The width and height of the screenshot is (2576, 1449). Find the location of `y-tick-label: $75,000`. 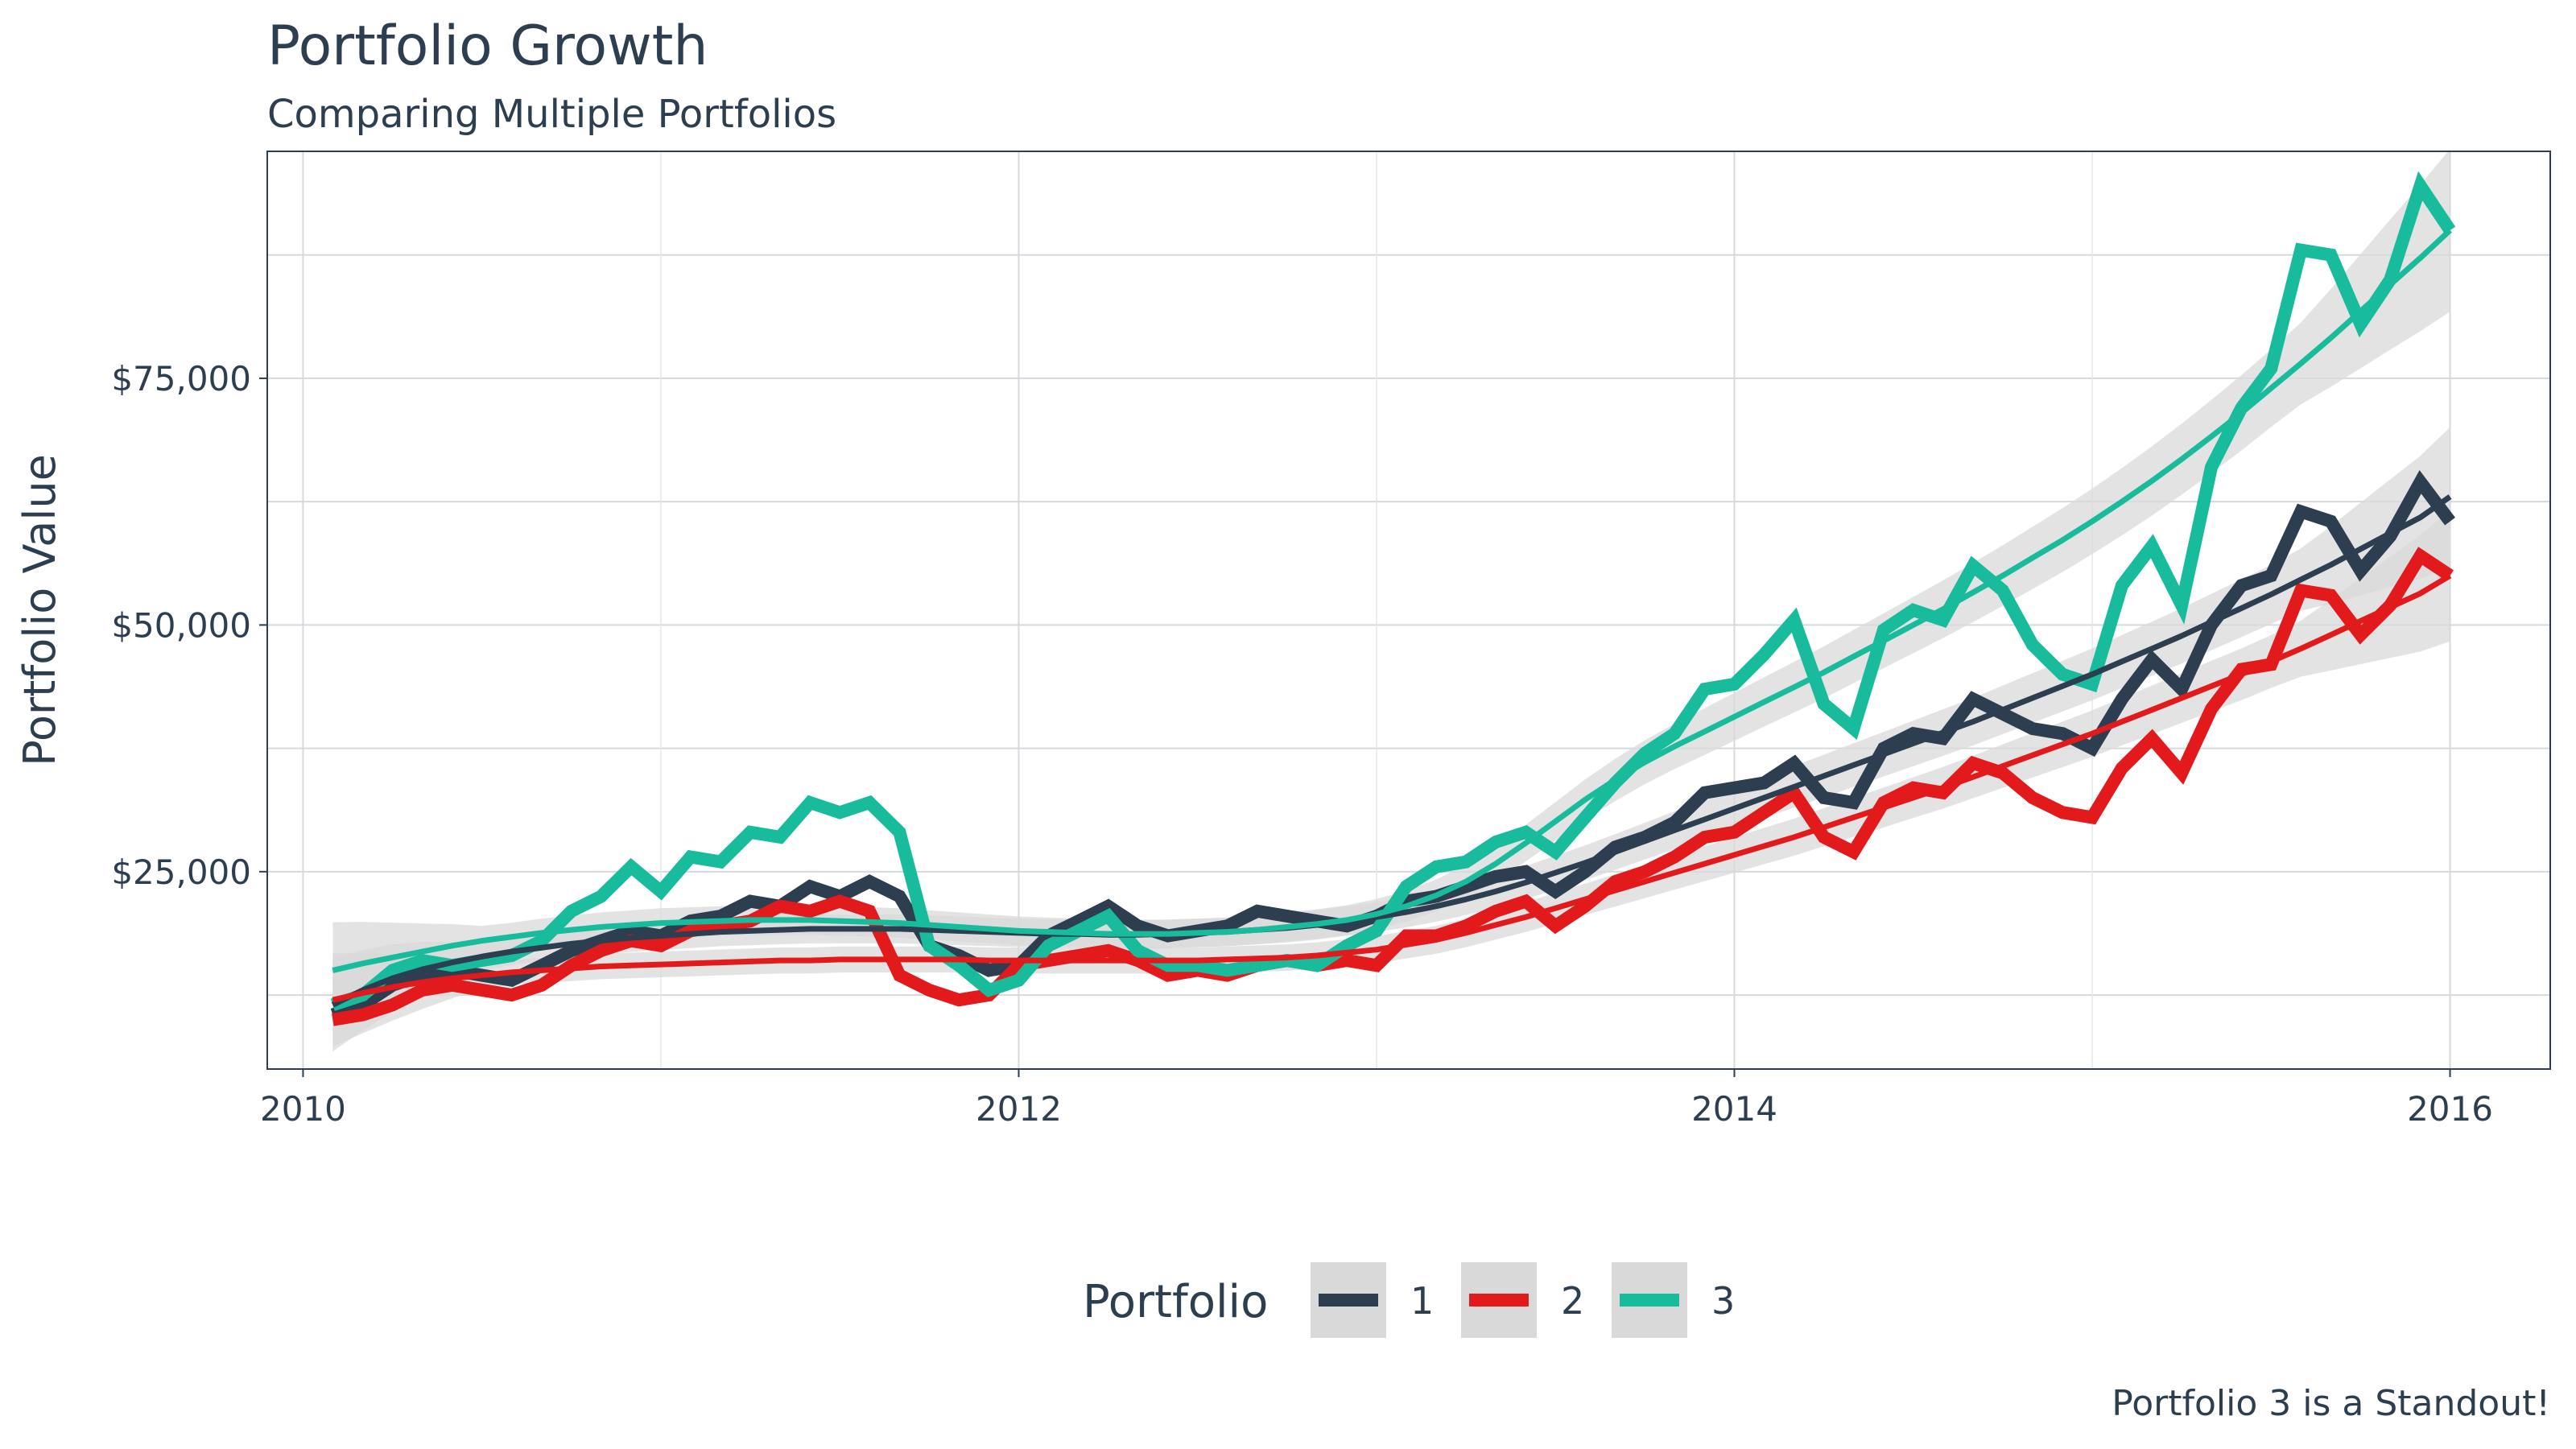

y-tick-label: $75,000 is located at coordinates (181, 378).